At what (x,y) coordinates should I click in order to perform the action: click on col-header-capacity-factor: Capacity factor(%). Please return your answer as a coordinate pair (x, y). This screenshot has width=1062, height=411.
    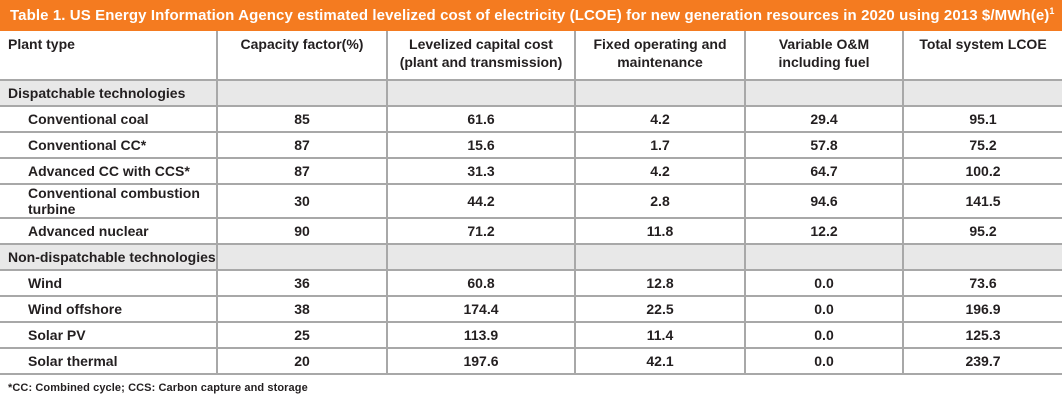
    Looking at the image, I should click on (302, 56).